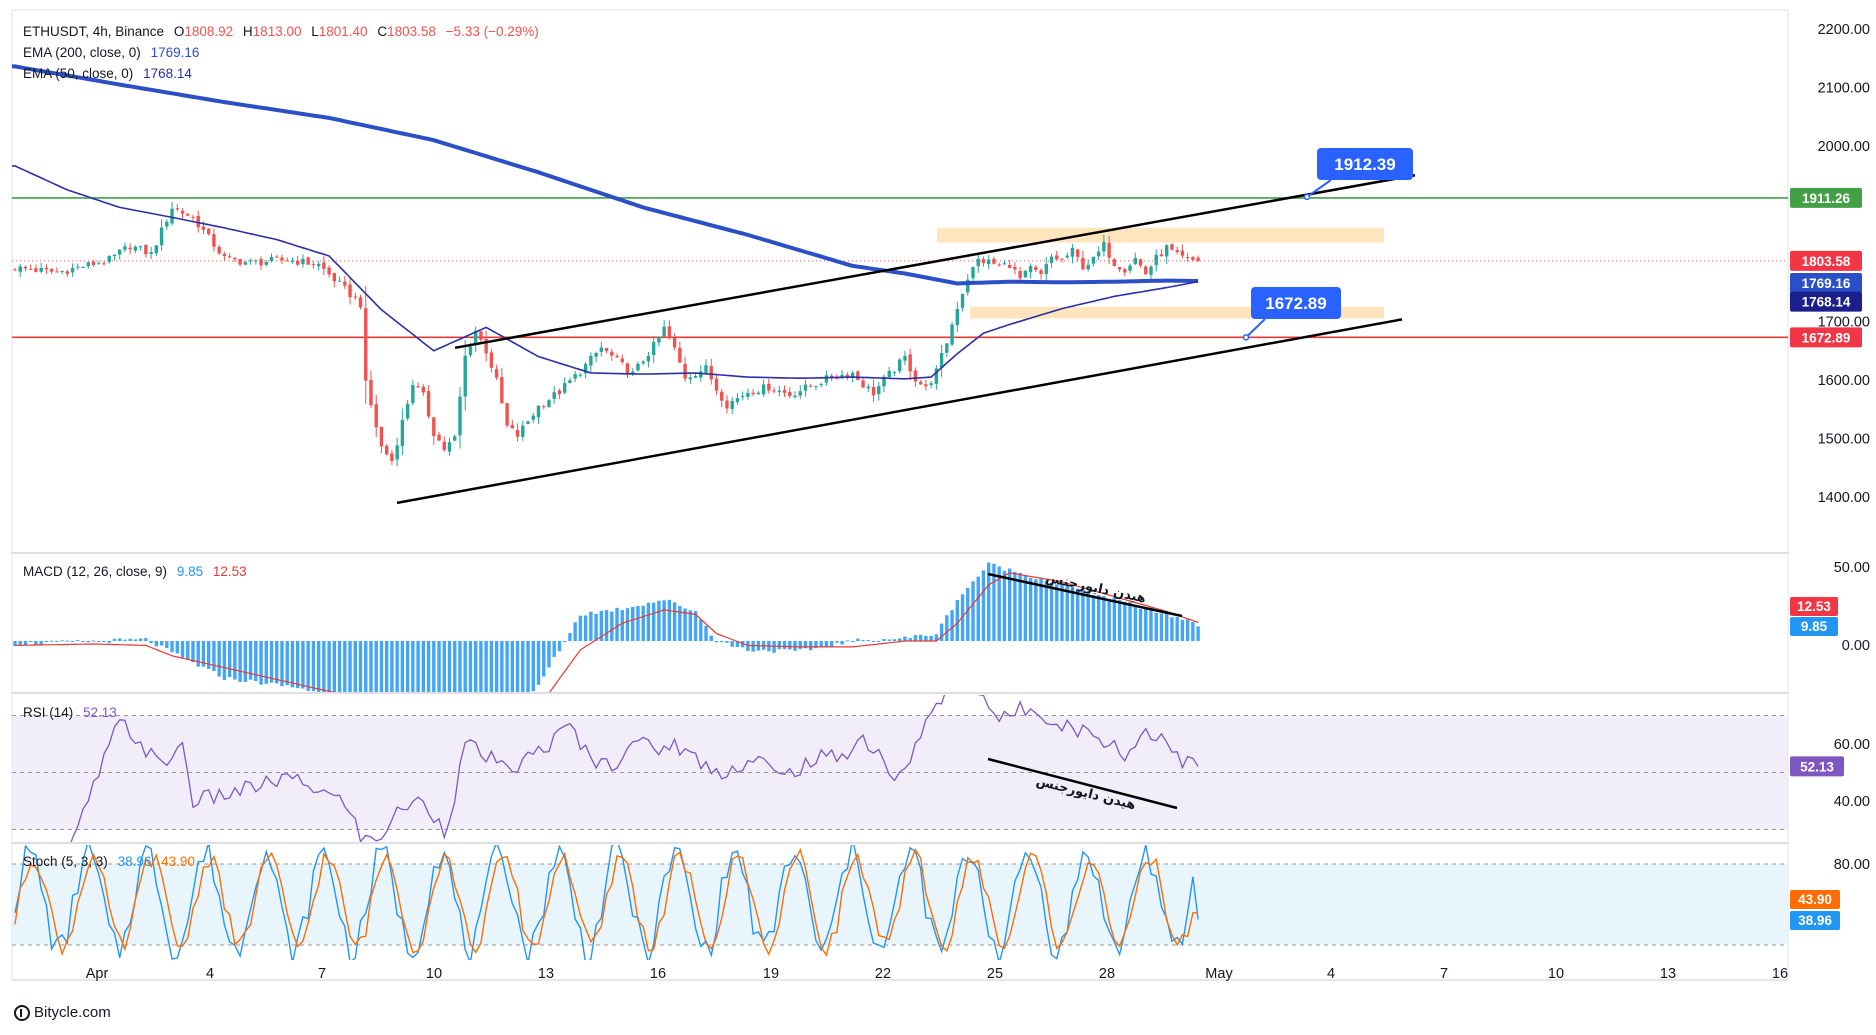  Describe the element at coordinates (315, 31) in the screenshot. I see `low-label: L` at that location.